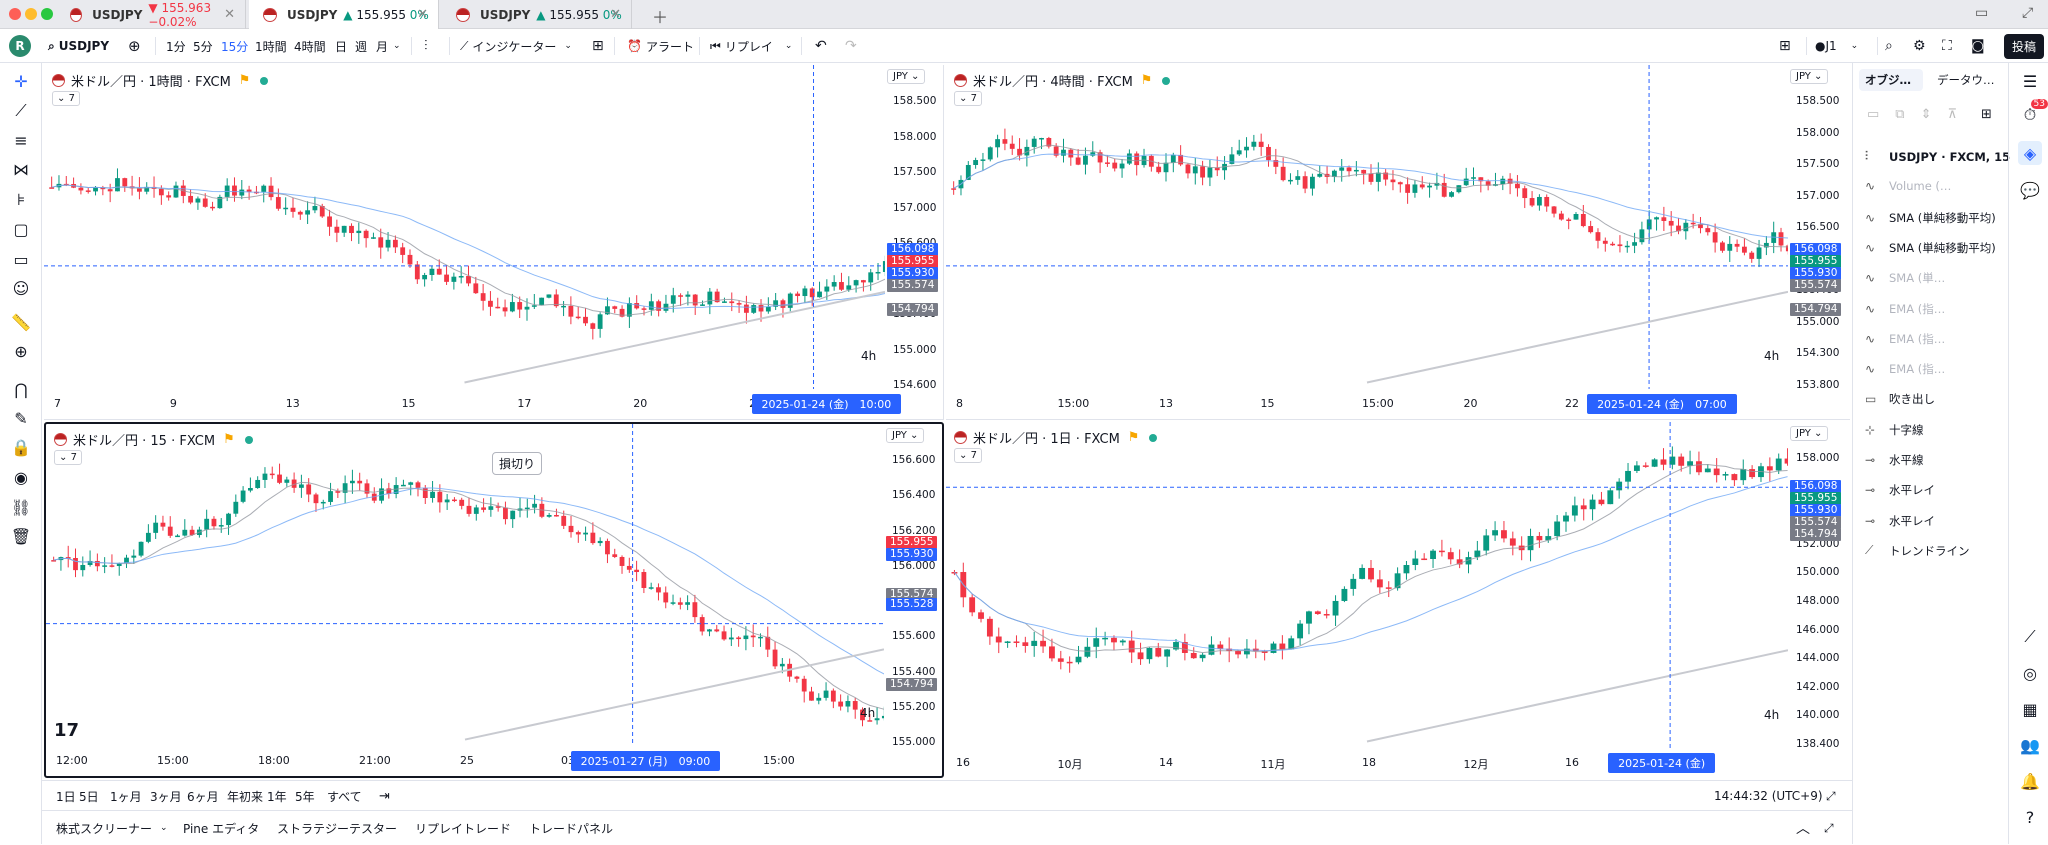 The image size is (2048, 845). Describe the element at coordinates (1768, 796) in the screenshot. I see `clock-display: 14:44:32 (UTC+9)` at that location.